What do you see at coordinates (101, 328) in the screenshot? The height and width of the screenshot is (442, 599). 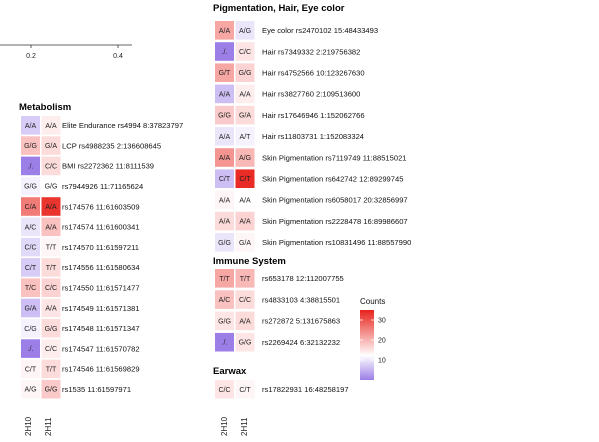 I see `row-label: rs174548 11:61571347` at bounding box center [101, 328].